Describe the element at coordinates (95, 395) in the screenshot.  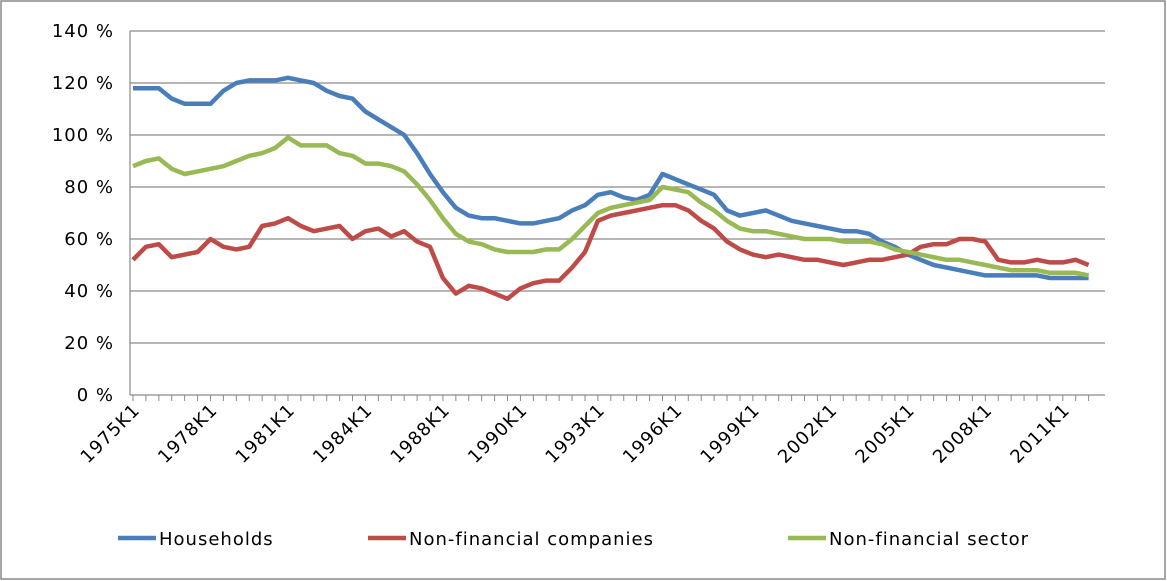
I see `y-tick-label: 0 %` at that location.